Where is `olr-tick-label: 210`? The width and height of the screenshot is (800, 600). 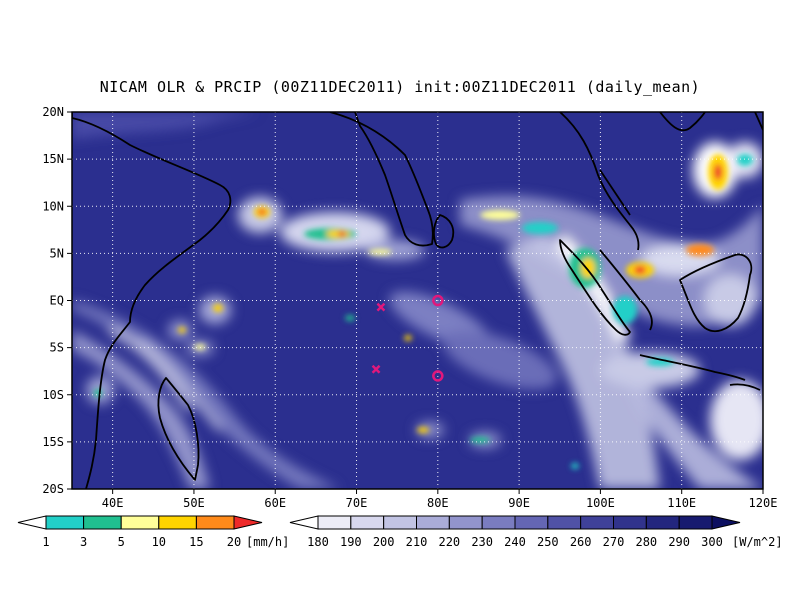
olr-tick-label: 210 is located at coordinates (417, 542).